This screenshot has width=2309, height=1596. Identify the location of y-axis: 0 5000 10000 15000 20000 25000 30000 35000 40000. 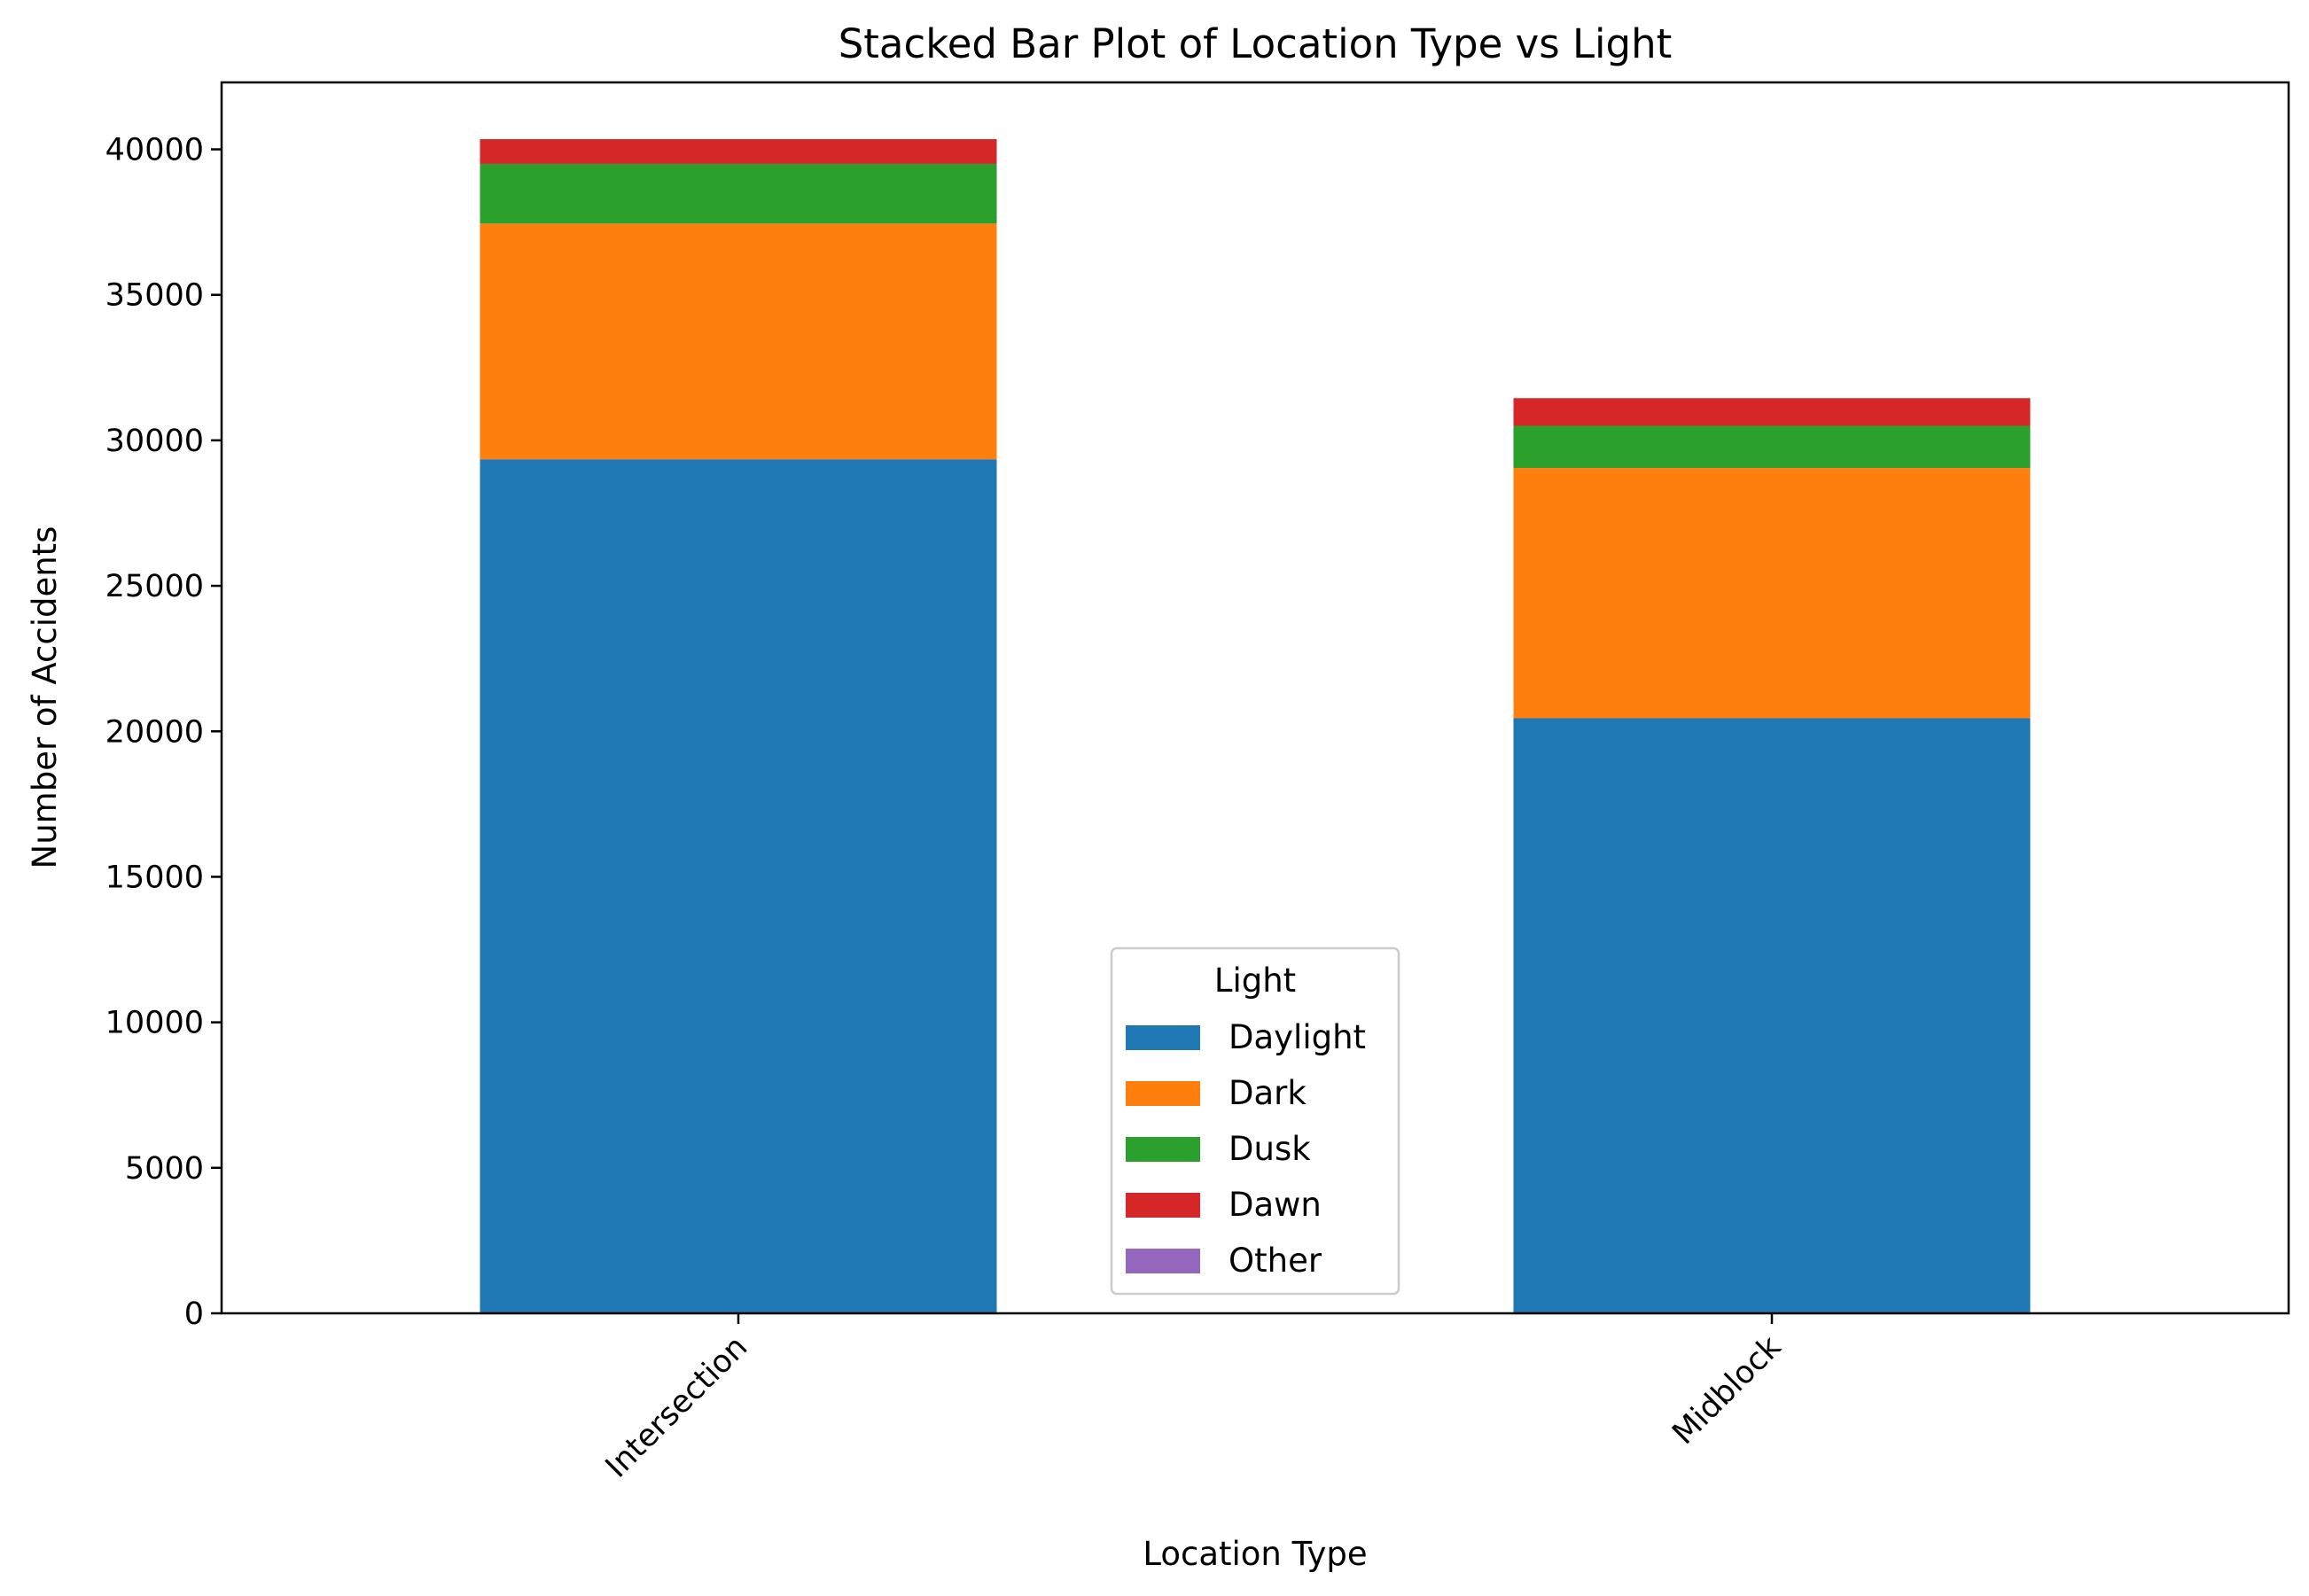
(163, 732).